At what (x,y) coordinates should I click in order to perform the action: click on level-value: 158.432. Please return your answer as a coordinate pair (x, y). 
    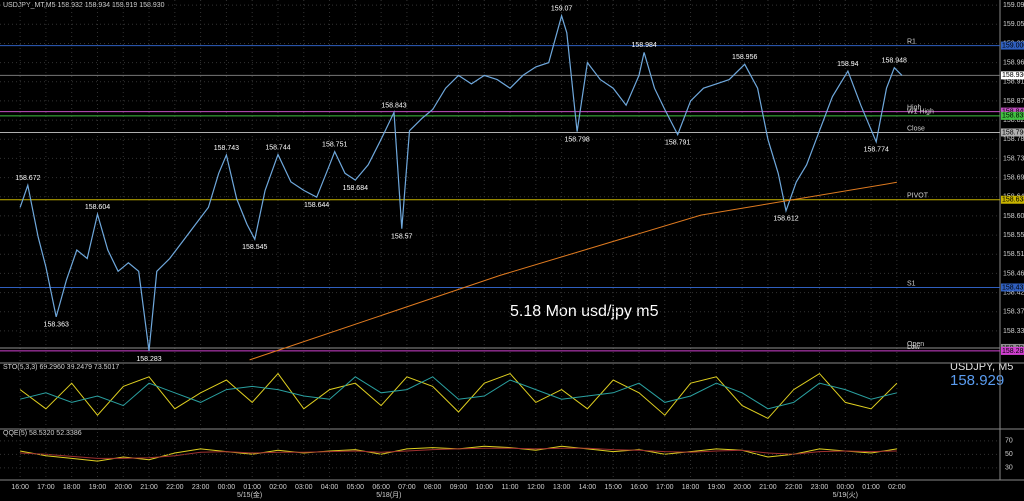
    Looking at the image, I should click on (1013, 287).